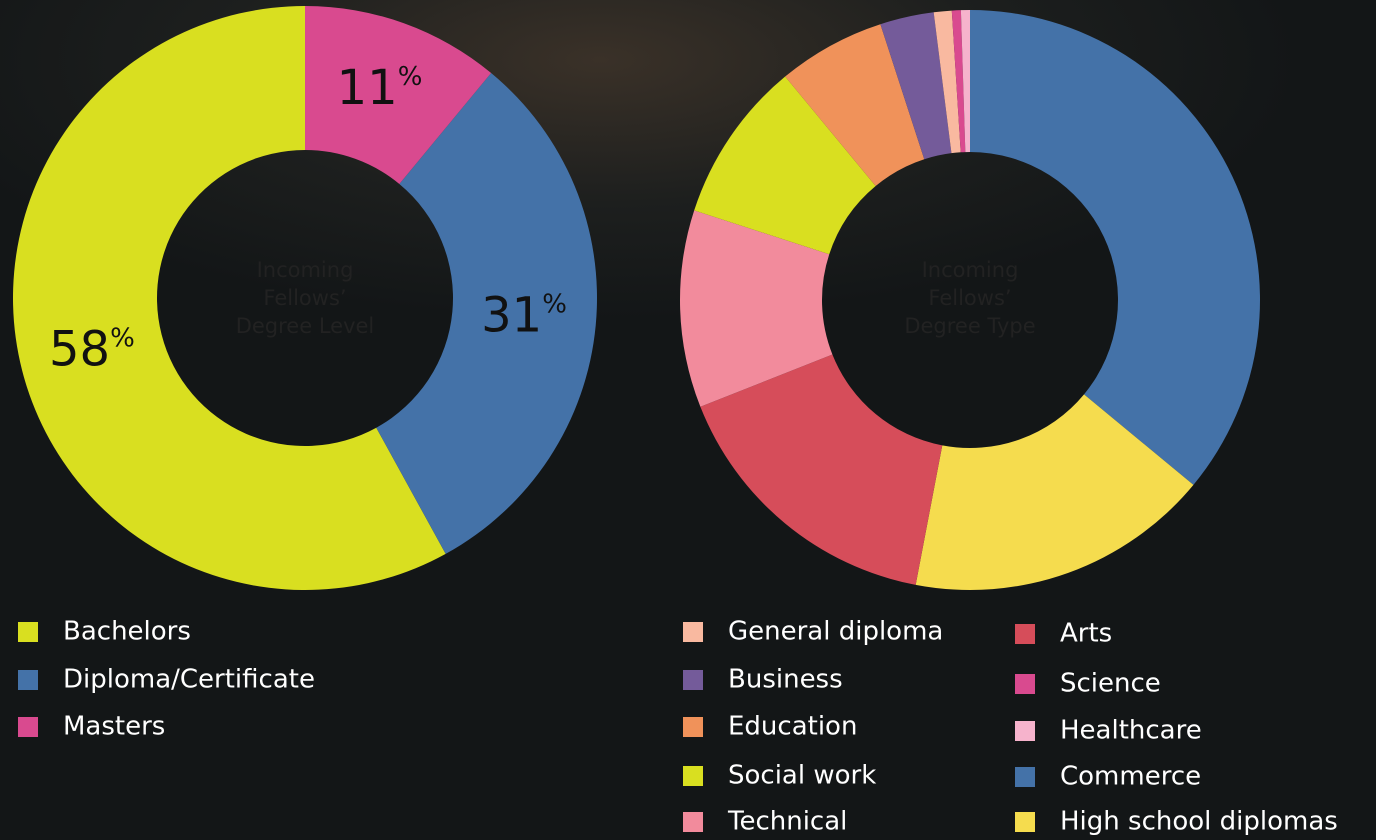 This screenshot has height=840, width=1376. I want to click on value-number: 58, so click(79, 350).